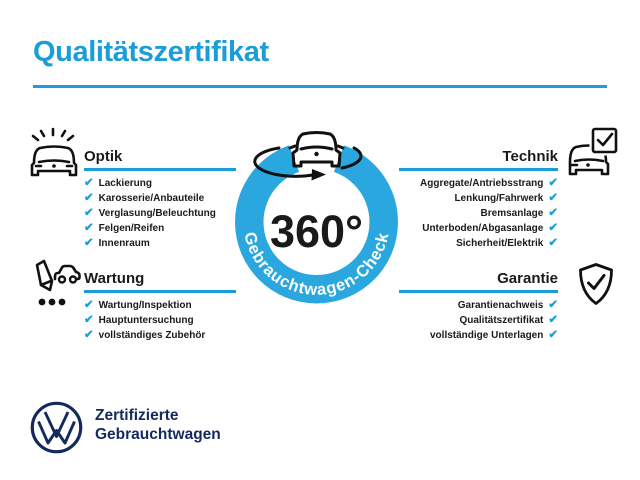 The width and height of the screenshot is (640, 480). Describe the element at coordinates (160, 169) in the screenshot. I see `section-optik-divider` at that location.